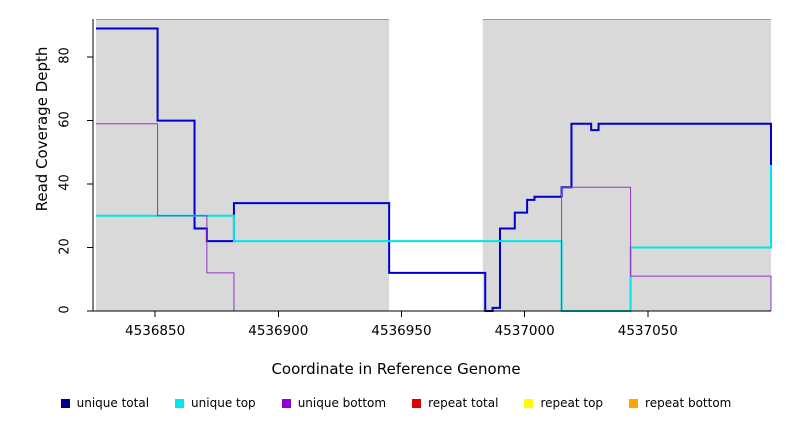 This screenshot has height=432, width=792. Describe the element at coordinates (524, 331) in the screenshot. I see `x-tick-label: 4537000` at that location.